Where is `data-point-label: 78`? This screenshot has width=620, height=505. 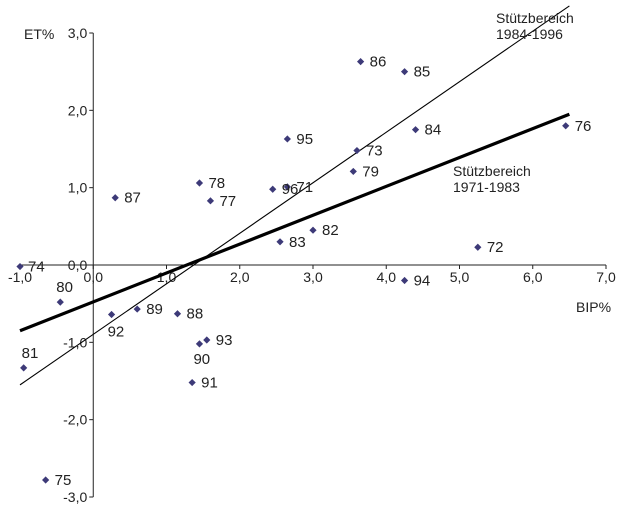 data-point-label: 78 is located at coordinates (216, 183).